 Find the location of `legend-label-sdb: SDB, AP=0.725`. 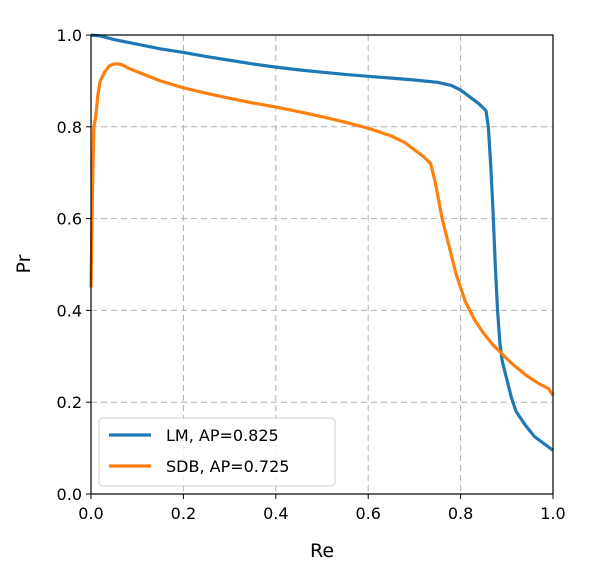

legend-label-sdb: SDB, AP=0.725 is located at coordinates (227, 466).